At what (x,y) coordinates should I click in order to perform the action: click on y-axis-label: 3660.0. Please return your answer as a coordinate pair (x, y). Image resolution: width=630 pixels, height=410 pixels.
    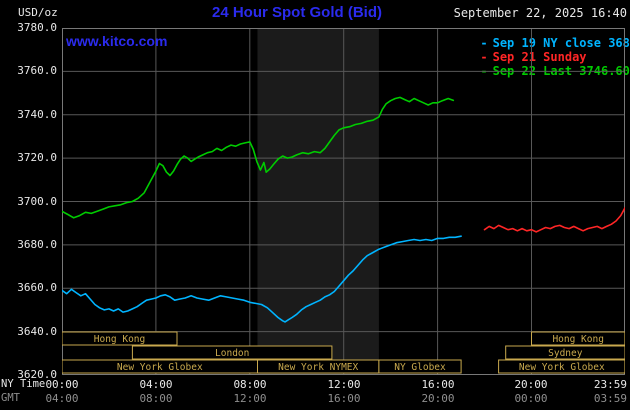
    Looking at the image, I should click on (37, 288).